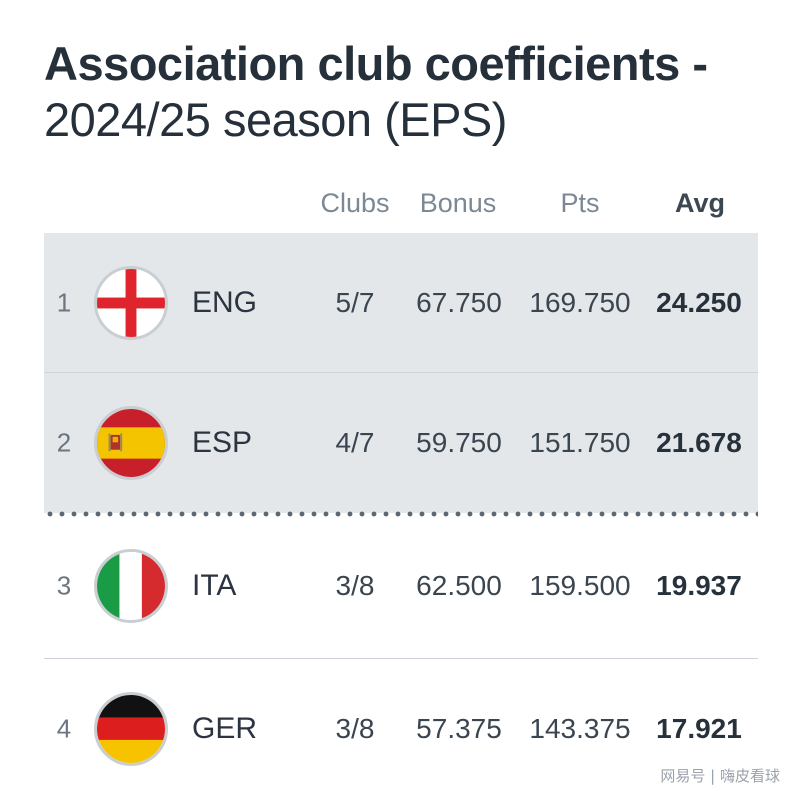  What do you see at coordinates (225, 302) in the screenshot?
I see `country-code: ENG` at bounding box center [225, 302].